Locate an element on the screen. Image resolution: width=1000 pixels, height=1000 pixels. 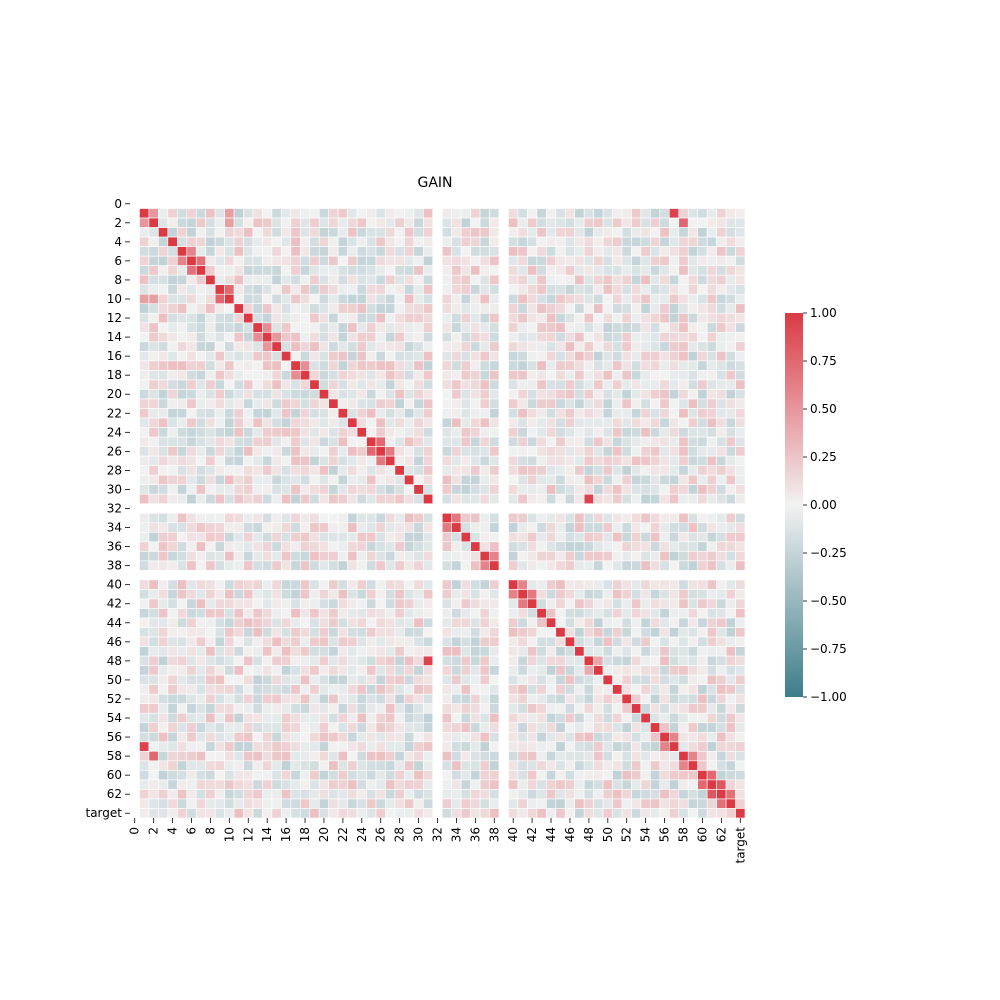
x-tick-label: 16 is located at coordinates (286, 834).